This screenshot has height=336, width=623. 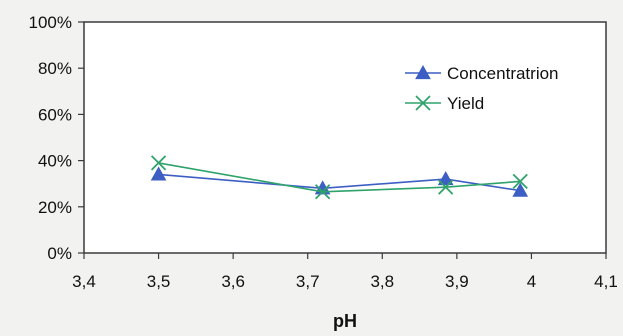 What do you see at coordinates (159, 281) in the screenshot?
I see `x-tick-label: 3,5` at bounding box center [159, 281].